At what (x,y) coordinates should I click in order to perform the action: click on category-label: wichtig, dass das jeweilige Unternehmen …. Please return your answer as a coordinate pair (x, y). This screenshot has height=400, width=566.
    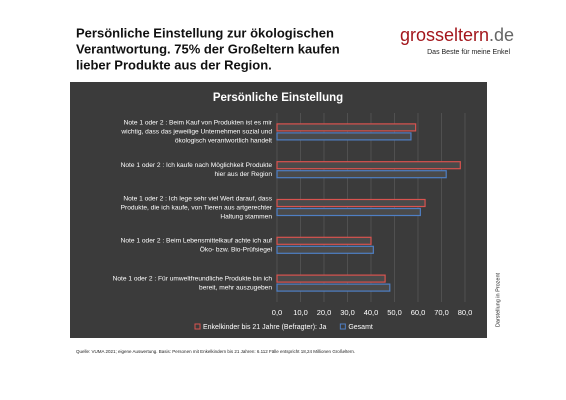
    Looking at the image, I should click on (196, 132).